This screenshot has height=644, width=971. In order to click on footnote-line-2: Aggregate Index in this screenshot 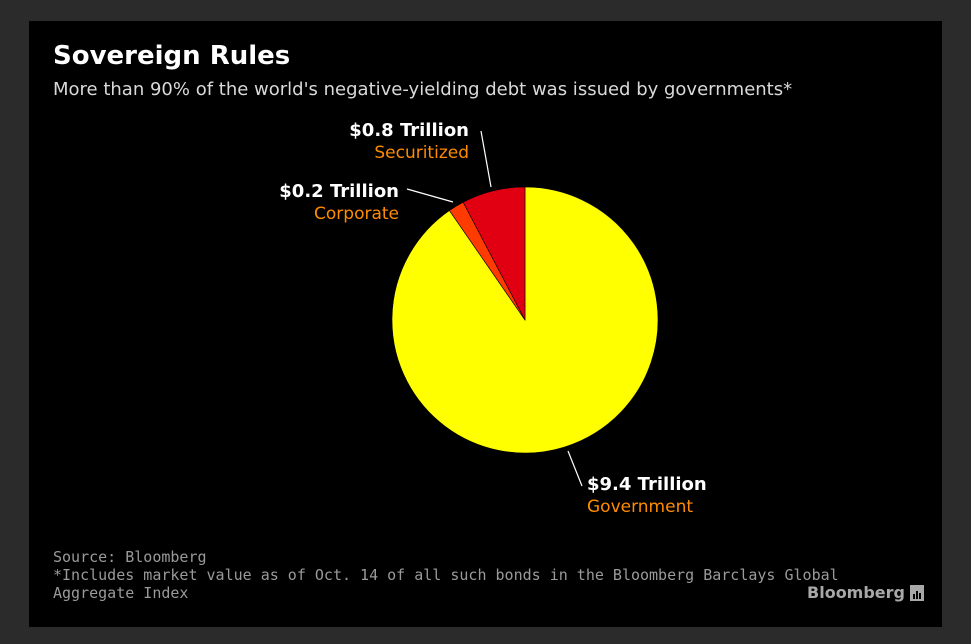, I will do `click(121, 593)`.